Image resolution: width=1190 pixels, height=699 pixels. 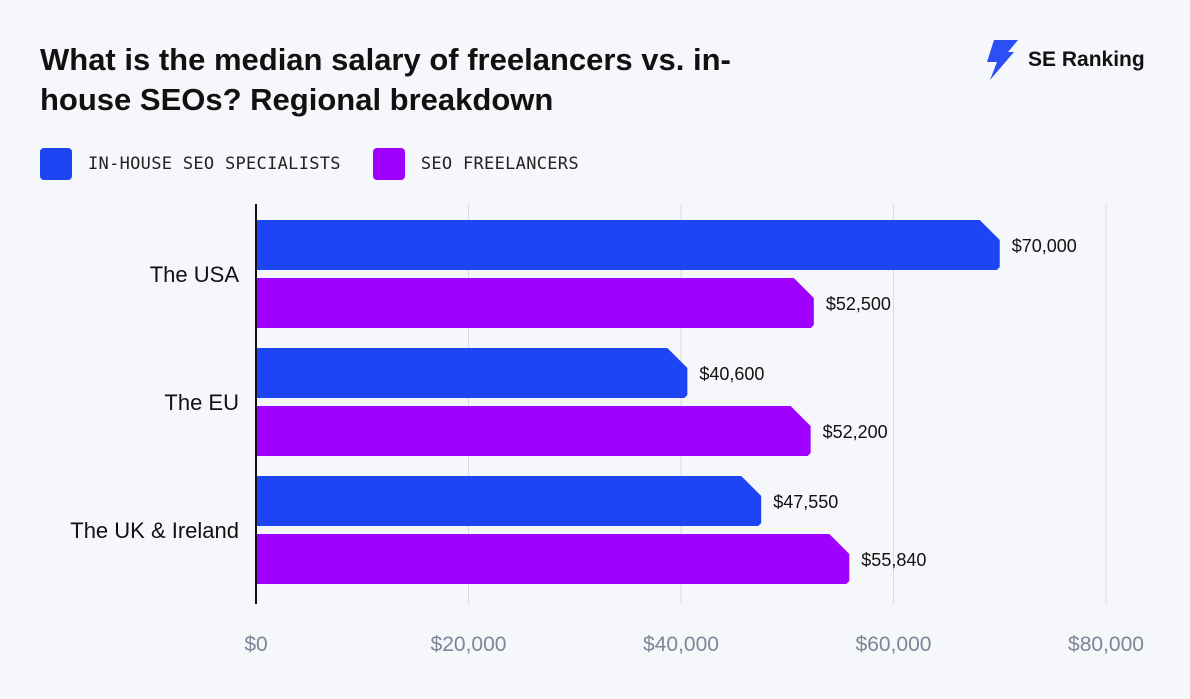 What do you see at coordinates (681, 644) in the screenshot?
I see `x-tick-label: $40,000` at bounding box center [681, 644].